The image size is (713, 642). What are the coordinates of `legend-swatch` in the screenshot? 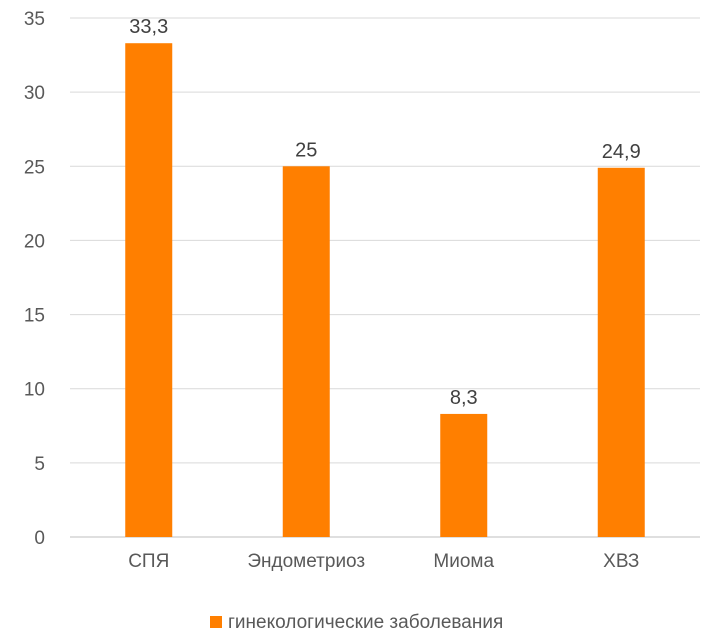 It's located at (216, 622).